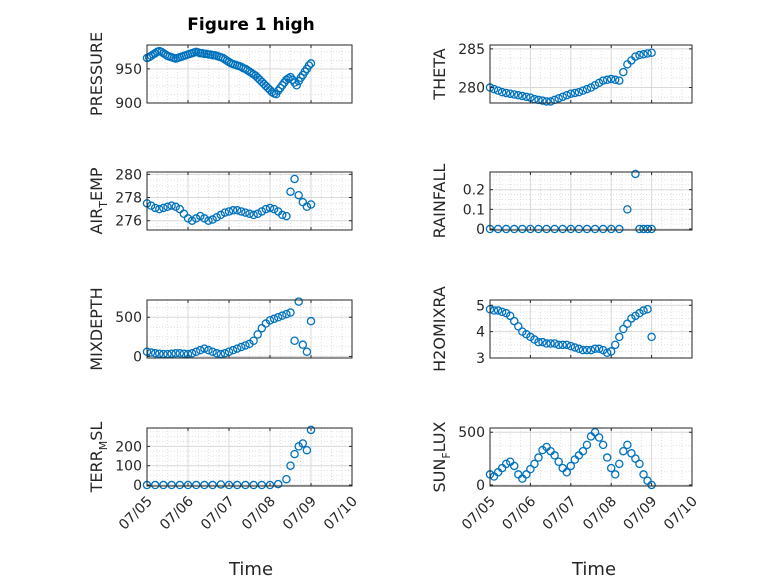 This screenshot has width=778, height=583. What do you see at coordinates (128, 70) in the screenshot?
I see `y-tick-label: 950` at bounding box center [128, 70].